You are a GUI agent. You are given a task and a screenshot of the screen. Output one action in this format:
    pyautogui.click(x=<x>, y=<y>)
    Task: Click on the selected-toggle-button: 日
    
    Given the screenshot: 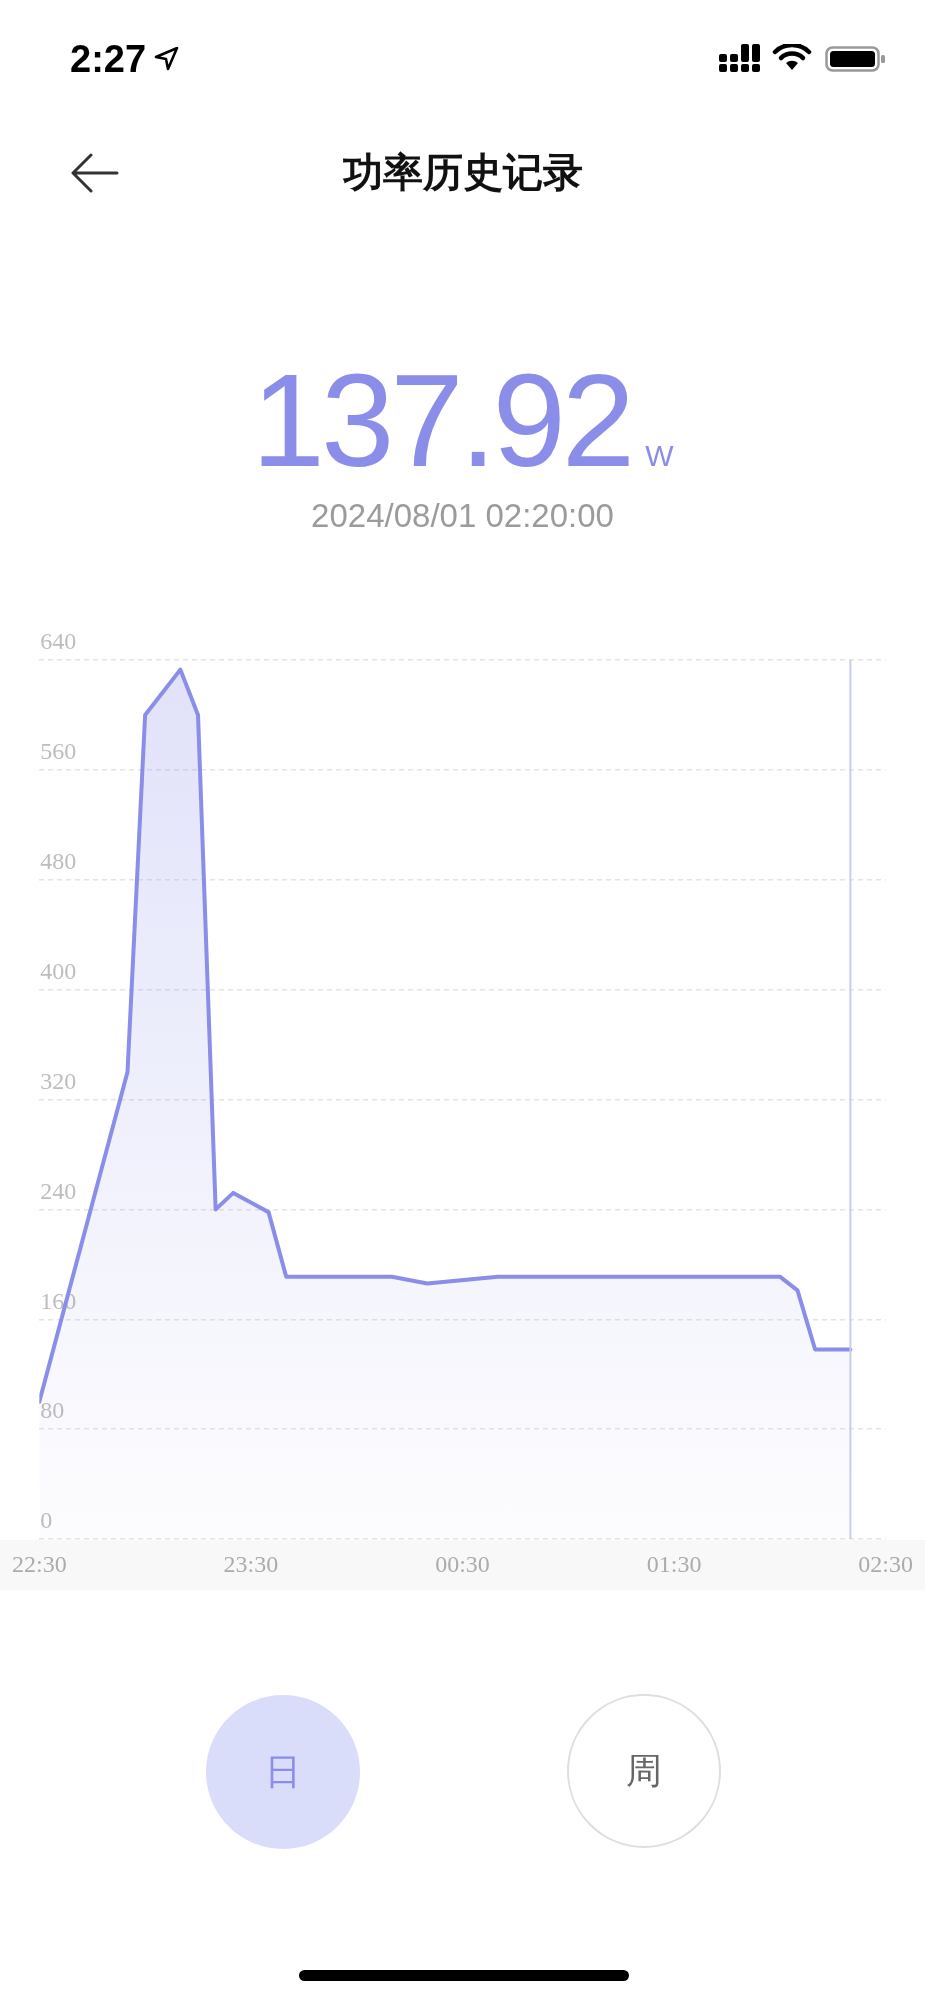 What is the action you would take?
    pyautogui.click(x=283, y=1772)
    